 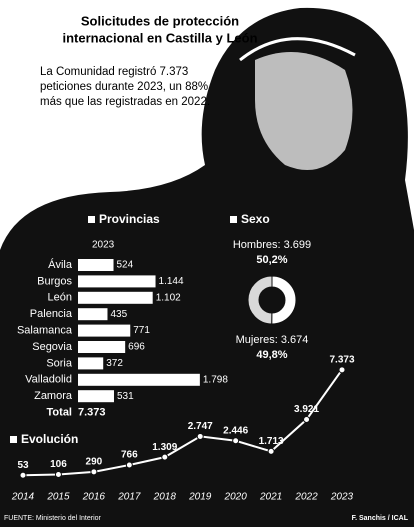 What do you see at coordinates (297, 49) in the screenshot?
I see `hood-edge` at bounding box center [297, 49].